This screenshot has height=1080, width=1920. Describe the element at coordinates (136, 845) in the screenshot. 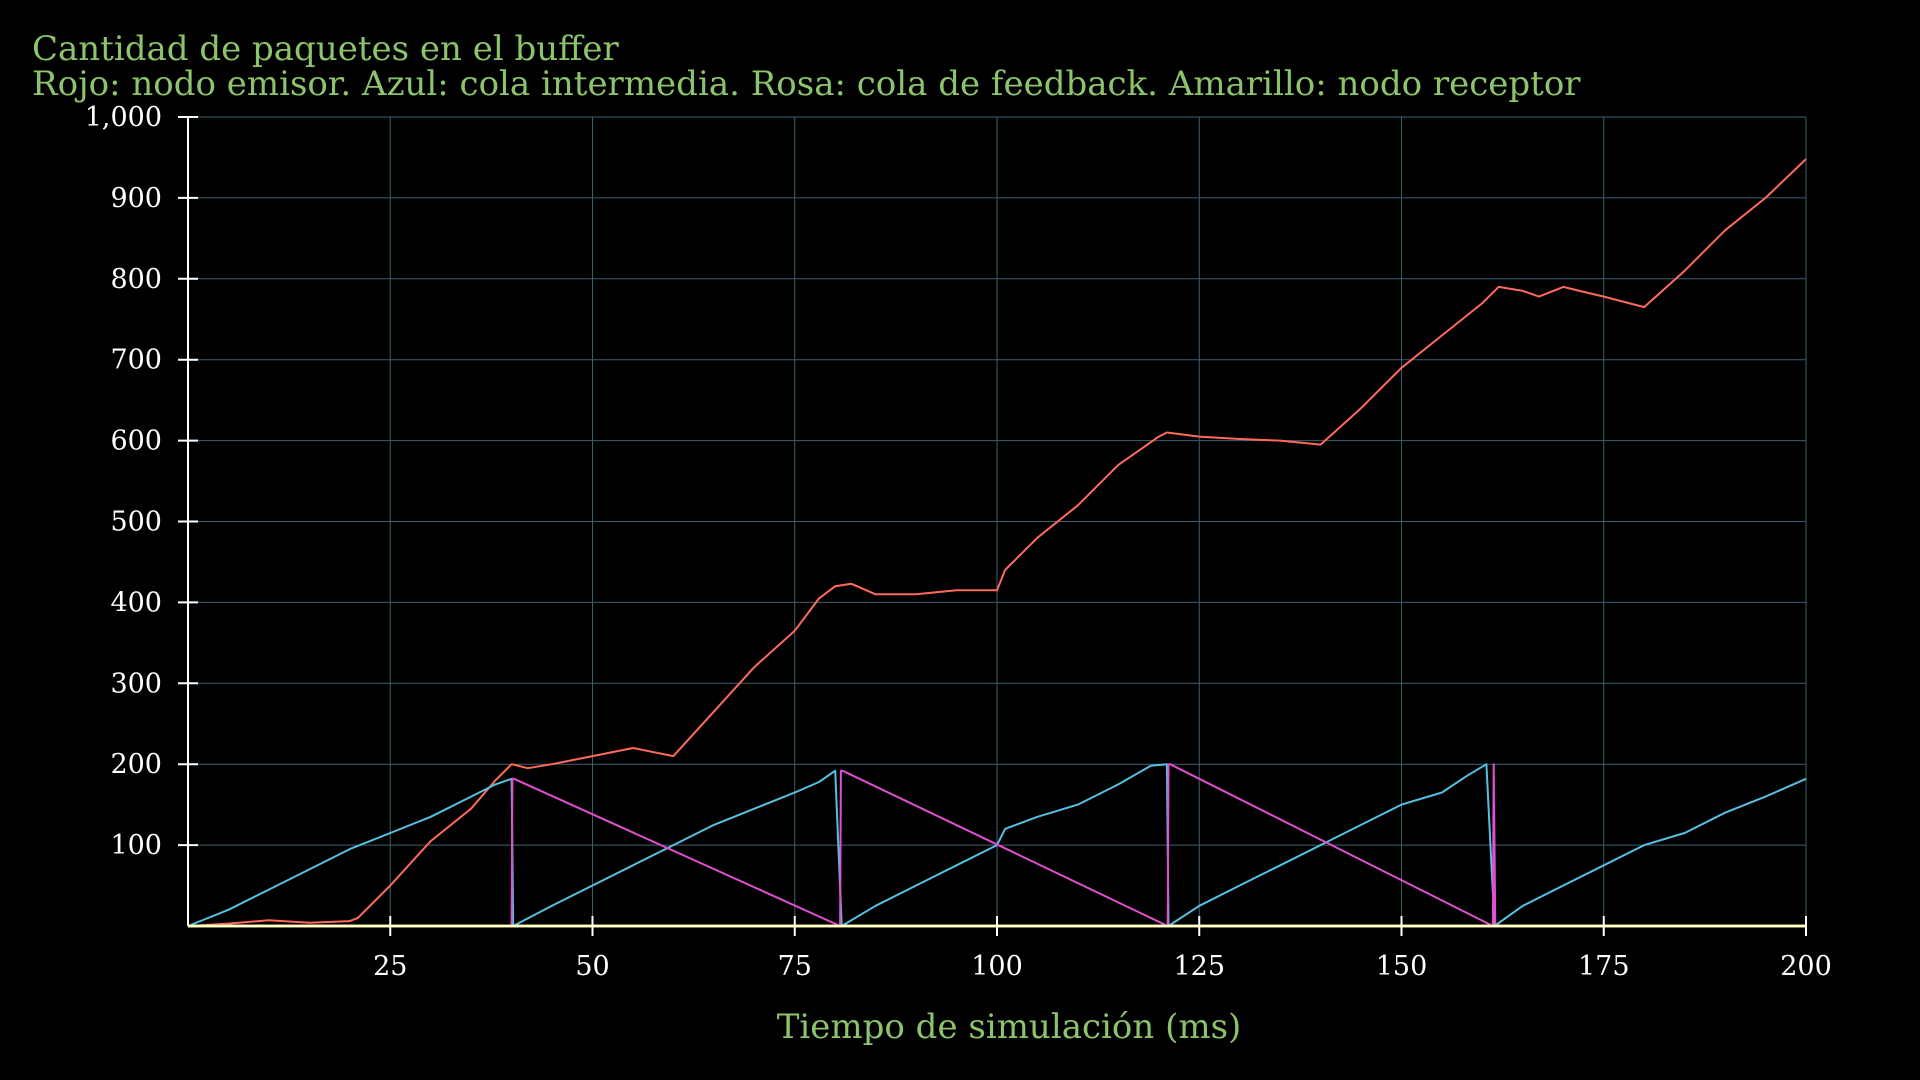

I see `y-tick-label: 100` at that location.